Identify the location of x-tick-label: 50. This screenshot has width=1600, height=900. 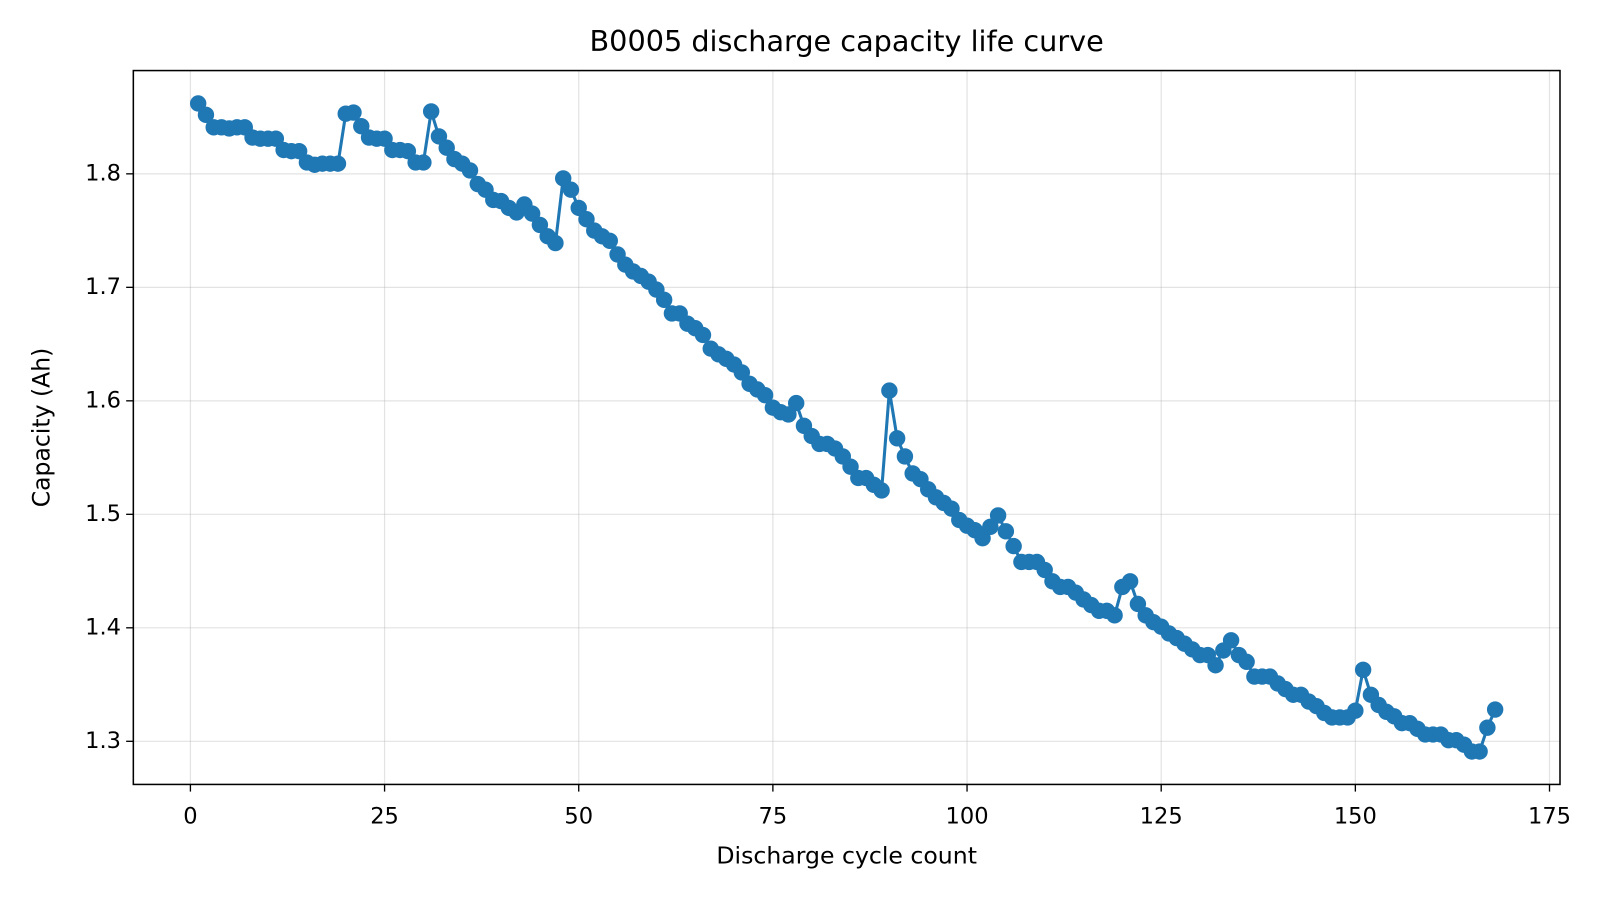
(578, 817).